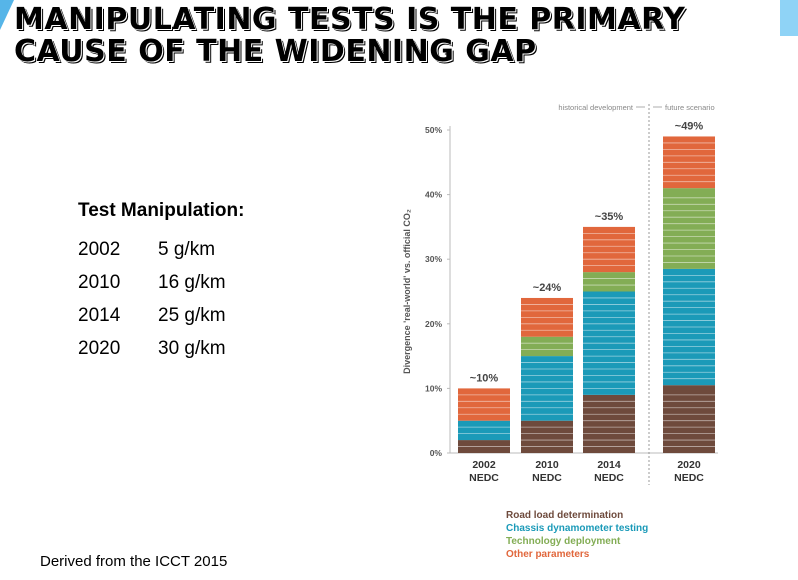 The height and width of the screenshot is (580, 798). I want to click on manipulation-row: 2010 16 g/km, so click(161, 282).